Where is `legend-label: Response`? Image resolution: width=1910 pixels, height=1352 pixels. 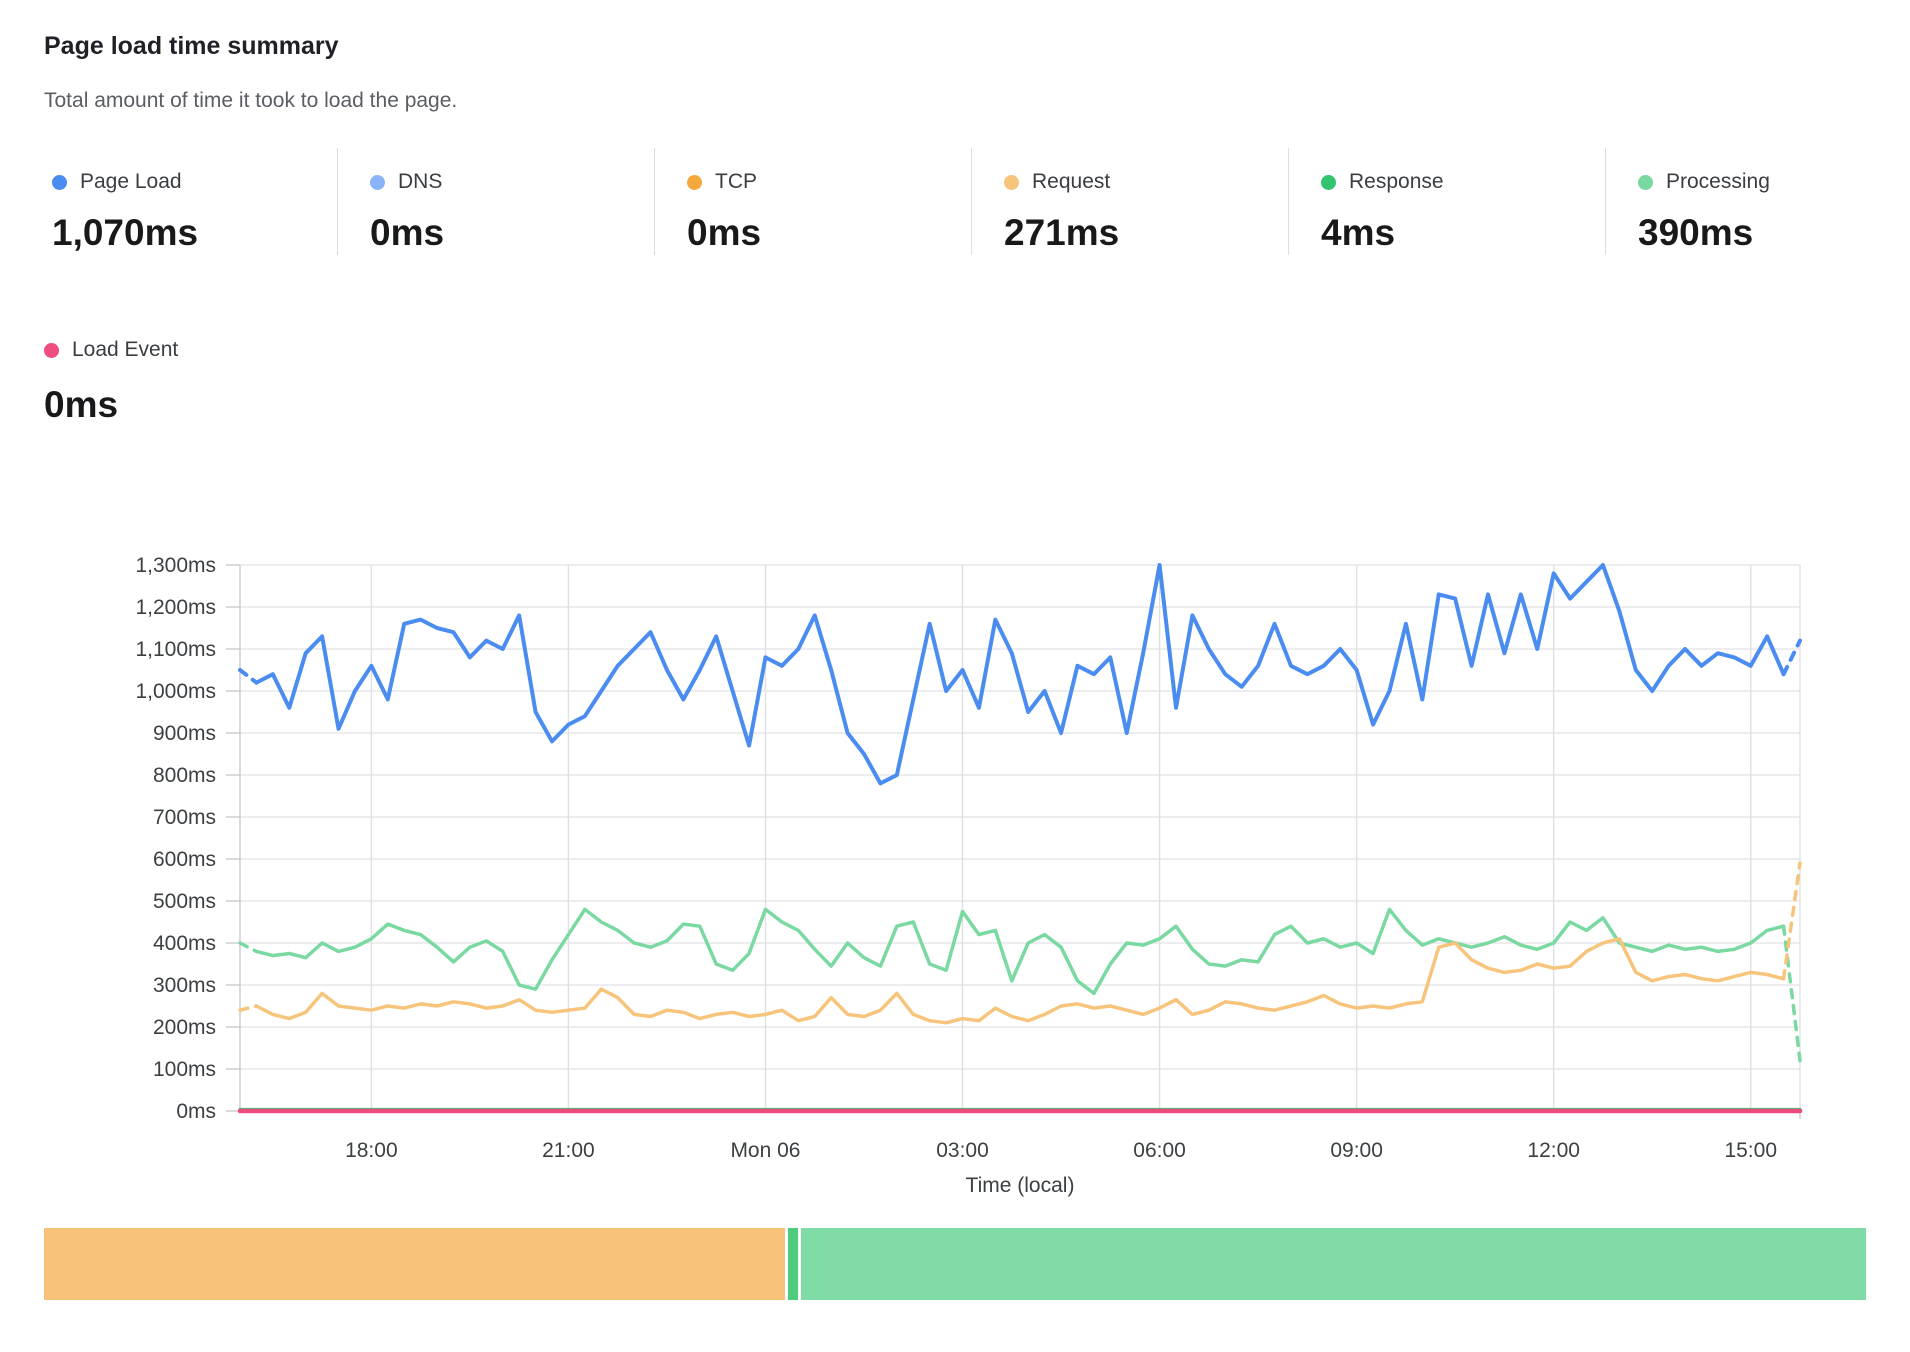 legend-label: Response is located at coordinates (1396, 181).